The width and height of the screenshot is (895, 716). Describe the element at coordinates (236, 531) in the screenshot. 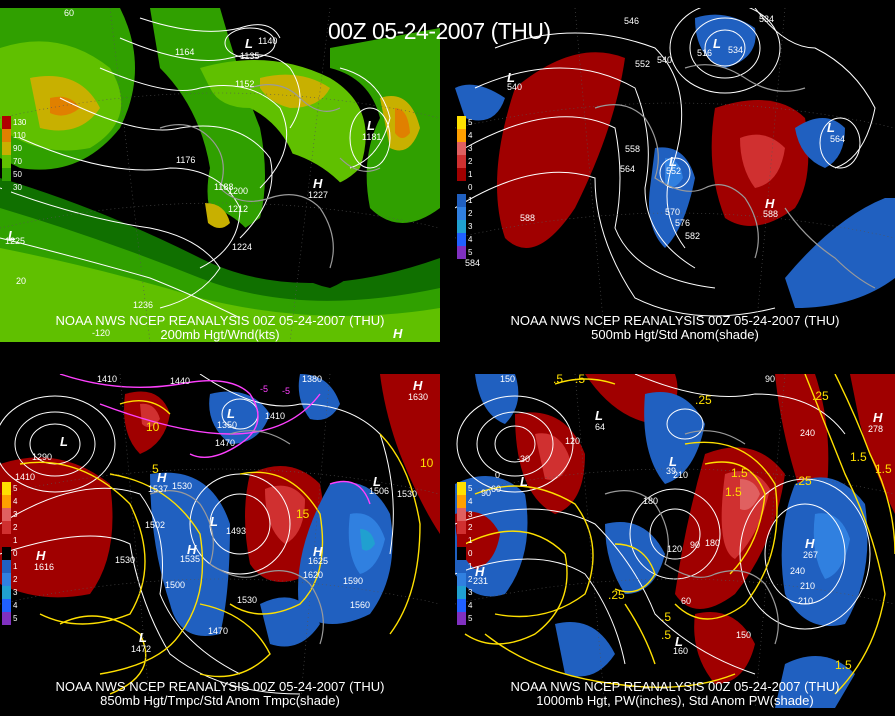

I see `center-value: 1493` at that location.